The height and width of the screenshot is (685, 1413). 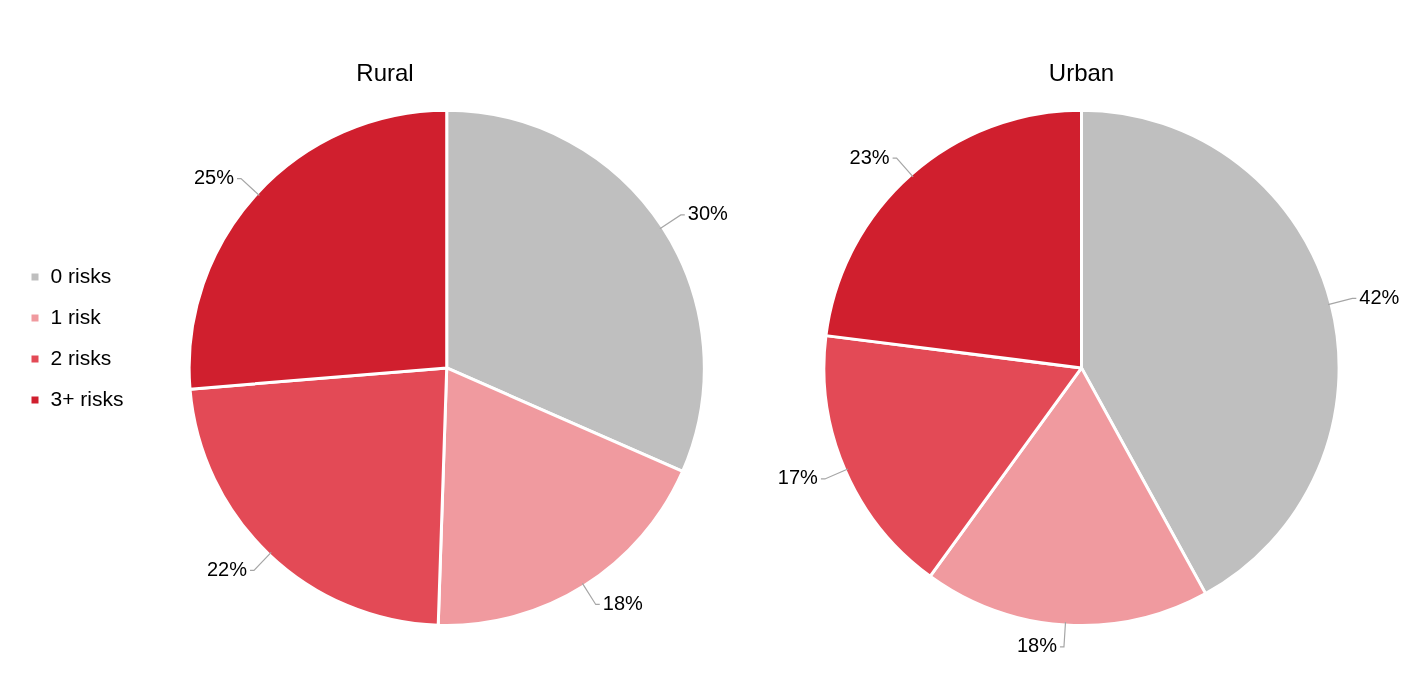 I want to click on chart-title: Rural, so click(x=385, y=73).